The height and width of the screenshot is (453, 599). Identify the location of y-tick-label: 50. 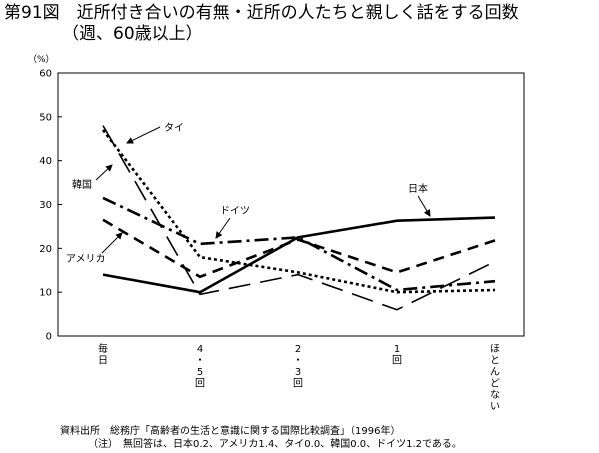
(45, 117).